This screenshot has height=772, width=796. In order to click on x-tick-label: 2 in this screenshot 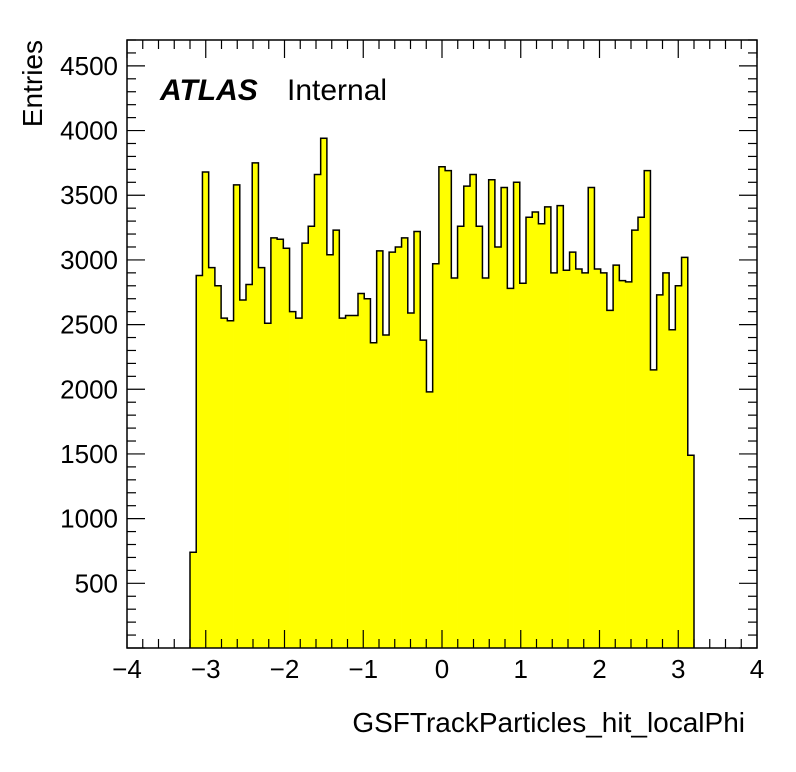, I will do `click(599, 669)`.